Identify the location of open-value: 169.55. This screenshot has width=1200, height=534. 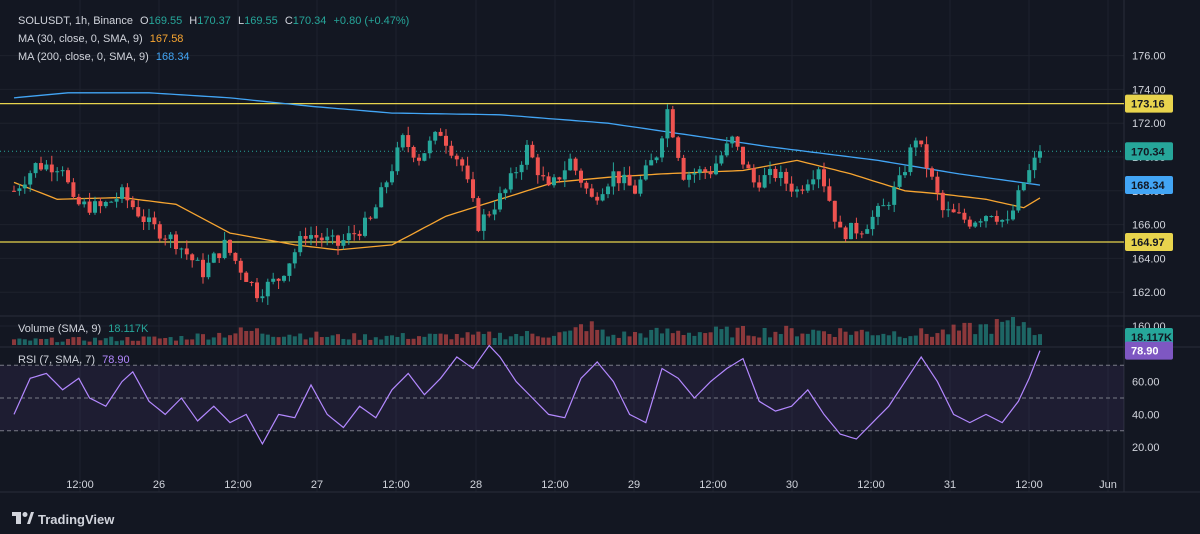
(165, 21).